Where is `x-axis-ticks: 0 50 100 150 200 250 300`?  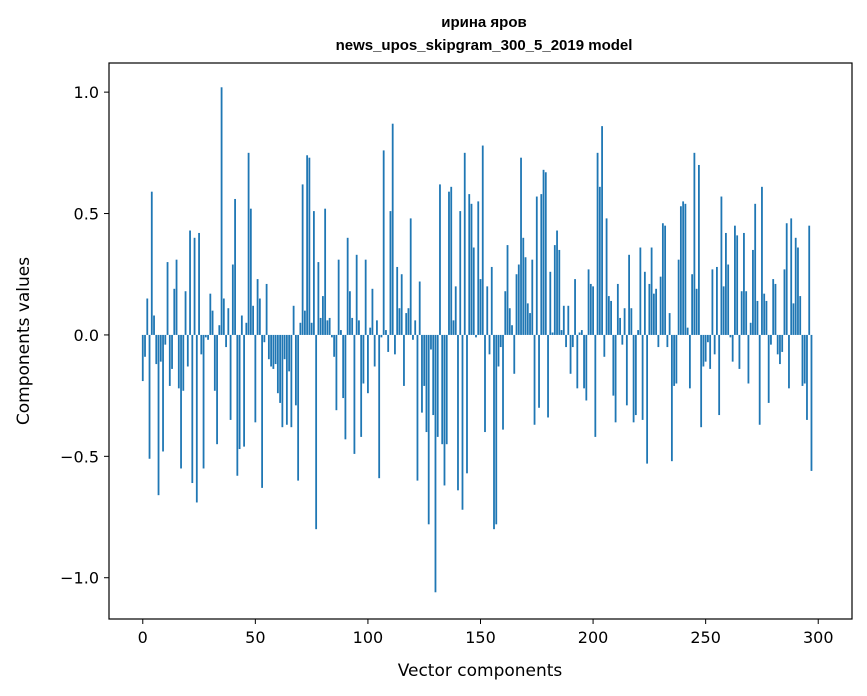
x-axis-ticks: 0 50 100 150 200 250 300 is located at coordinates (486, 633).